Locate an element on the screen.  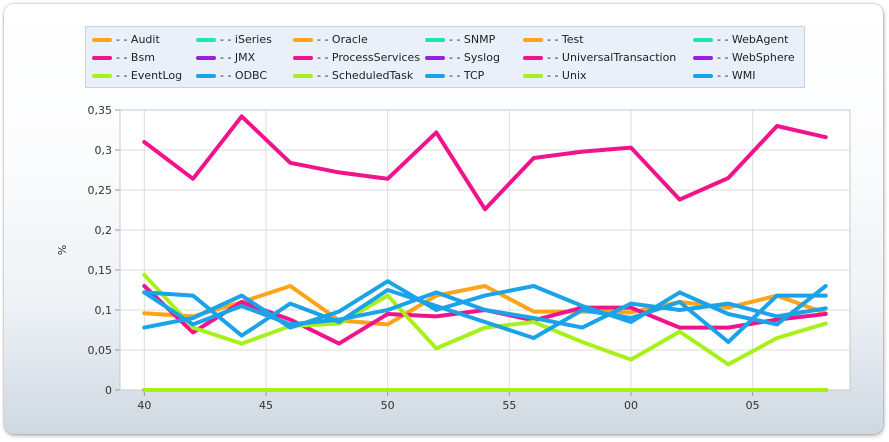
legend-label: - - ProcessServices is located at coordinates (369, 57).